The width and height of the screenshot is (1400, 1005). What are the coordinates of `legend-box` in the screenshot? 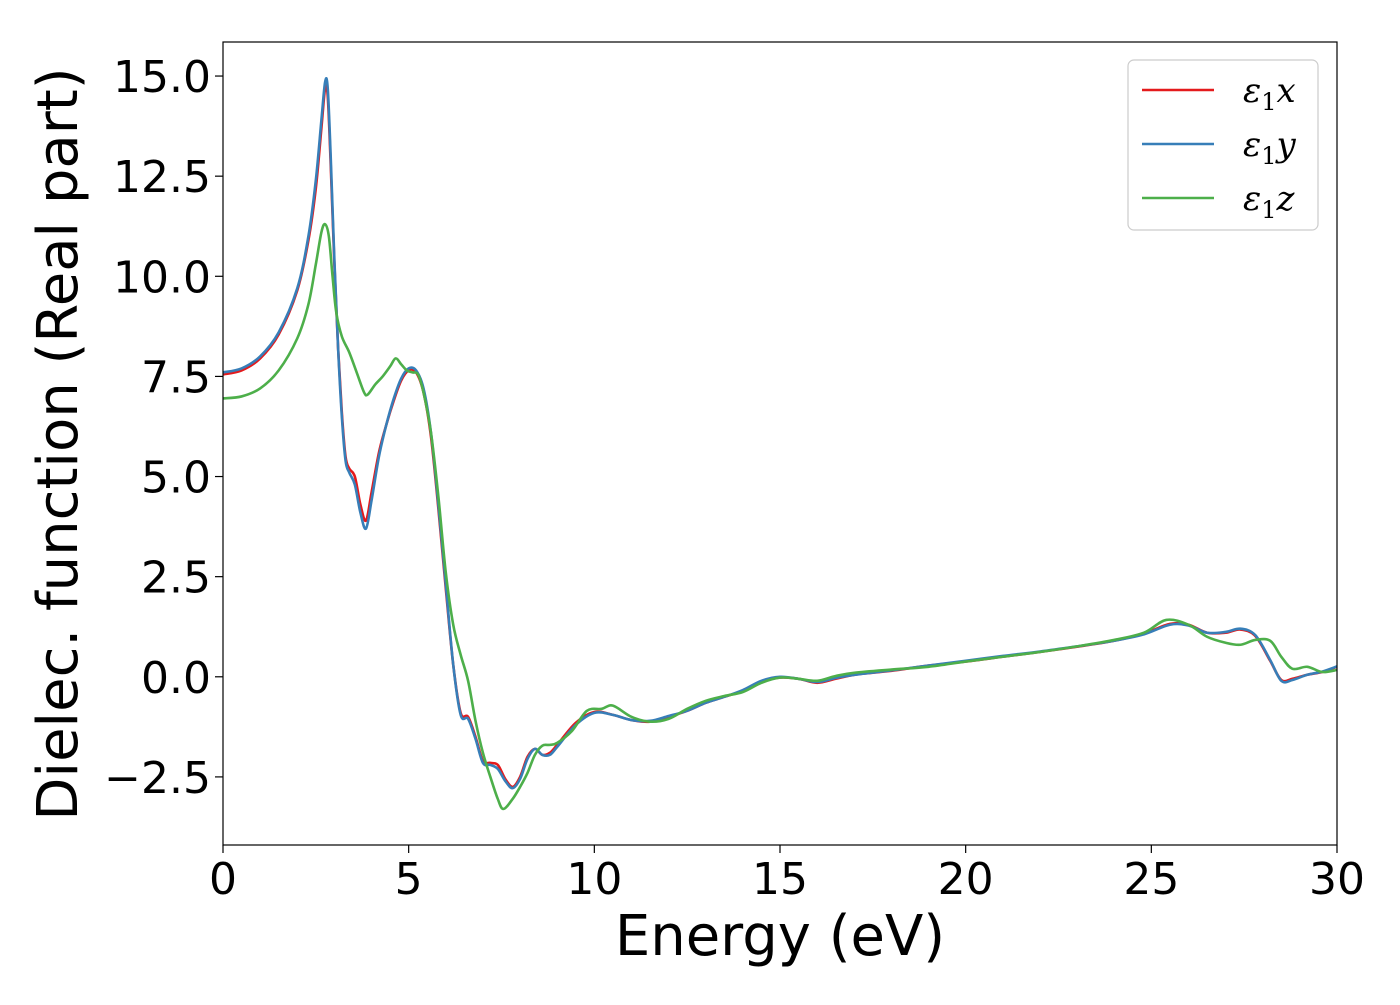 It's located at (1223, 145).